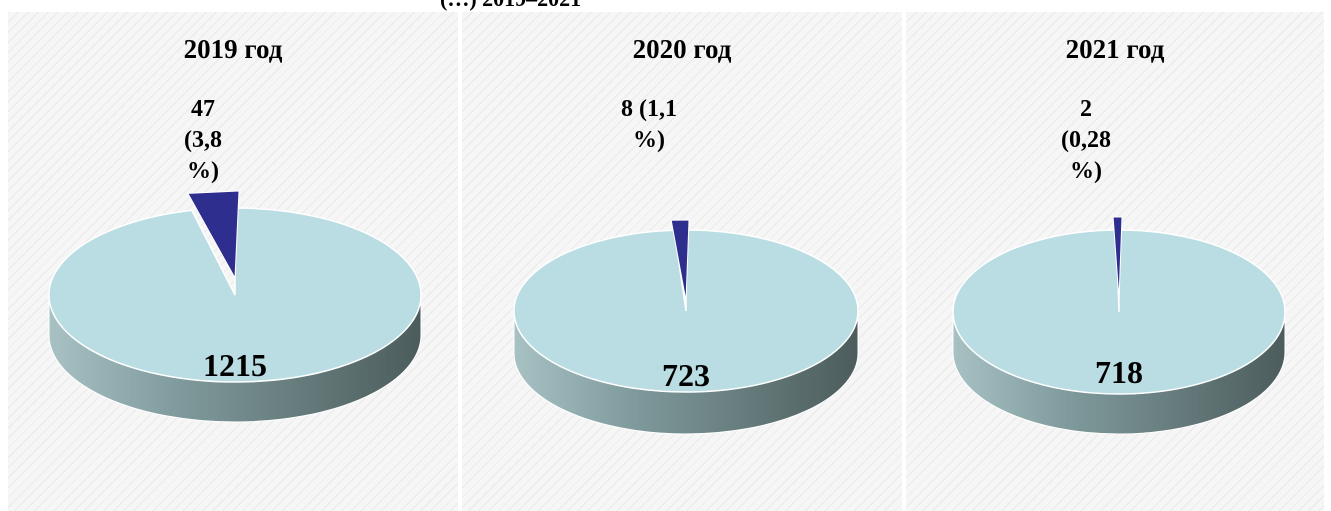 The width and height of the screenshot is (1331, 511). What do you see at coordinates (510, 5) in the screenshot?
I see `cut-off-heading-text: (…) 2019–2021` at bounding box center [510, 5].